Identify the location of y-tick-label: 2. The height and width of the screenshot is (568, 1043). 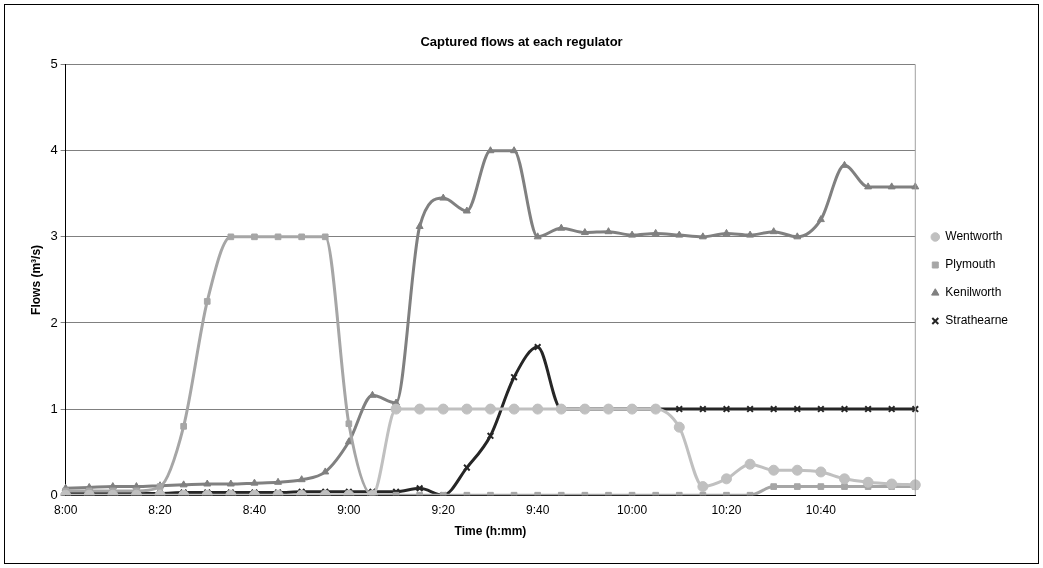
(54, 322).